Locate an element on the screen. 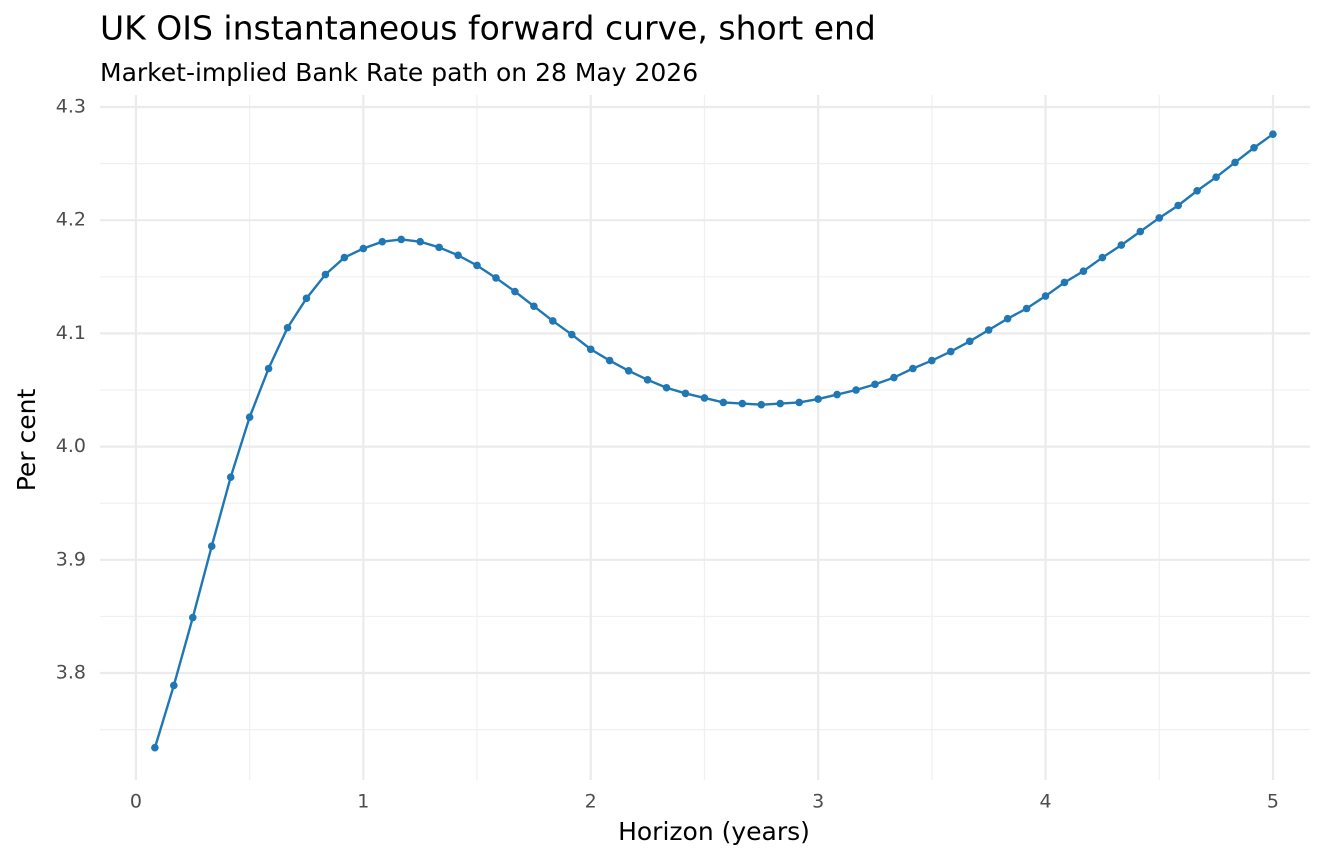 Image resolution: width=1344 pixels, height=868 pixels. x-tick-label: 2 is located at coordinates (591, 802).